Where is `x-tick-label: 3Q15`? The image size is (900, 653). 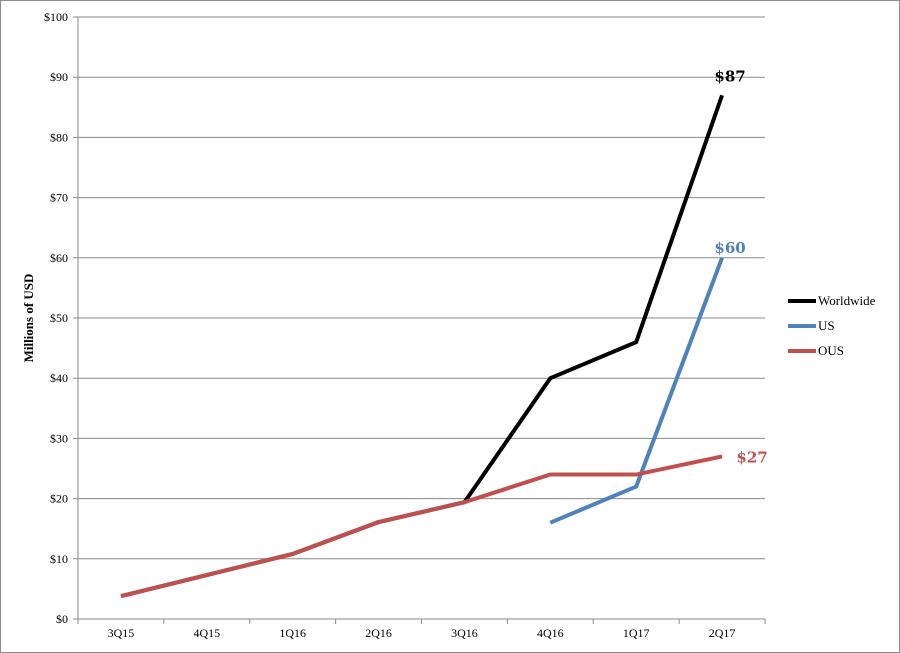 x-tick-label: 3Q15 is located at coordinates (121, 633).